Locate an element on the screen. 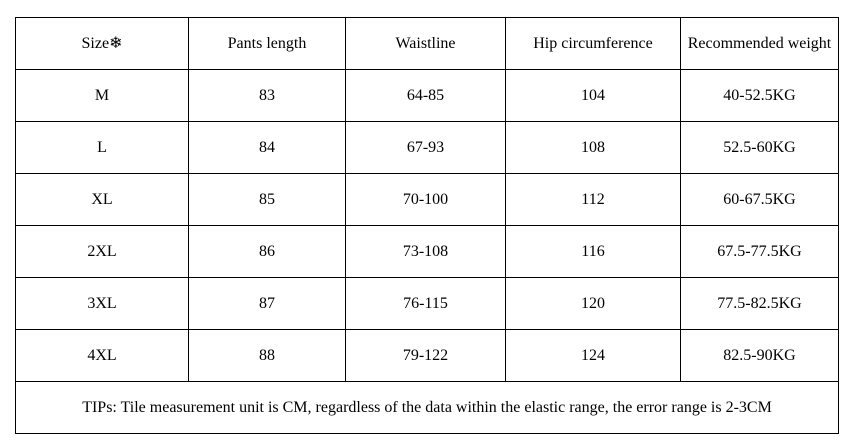  table-cell: 73-108 is located at coordinates (425, 251).